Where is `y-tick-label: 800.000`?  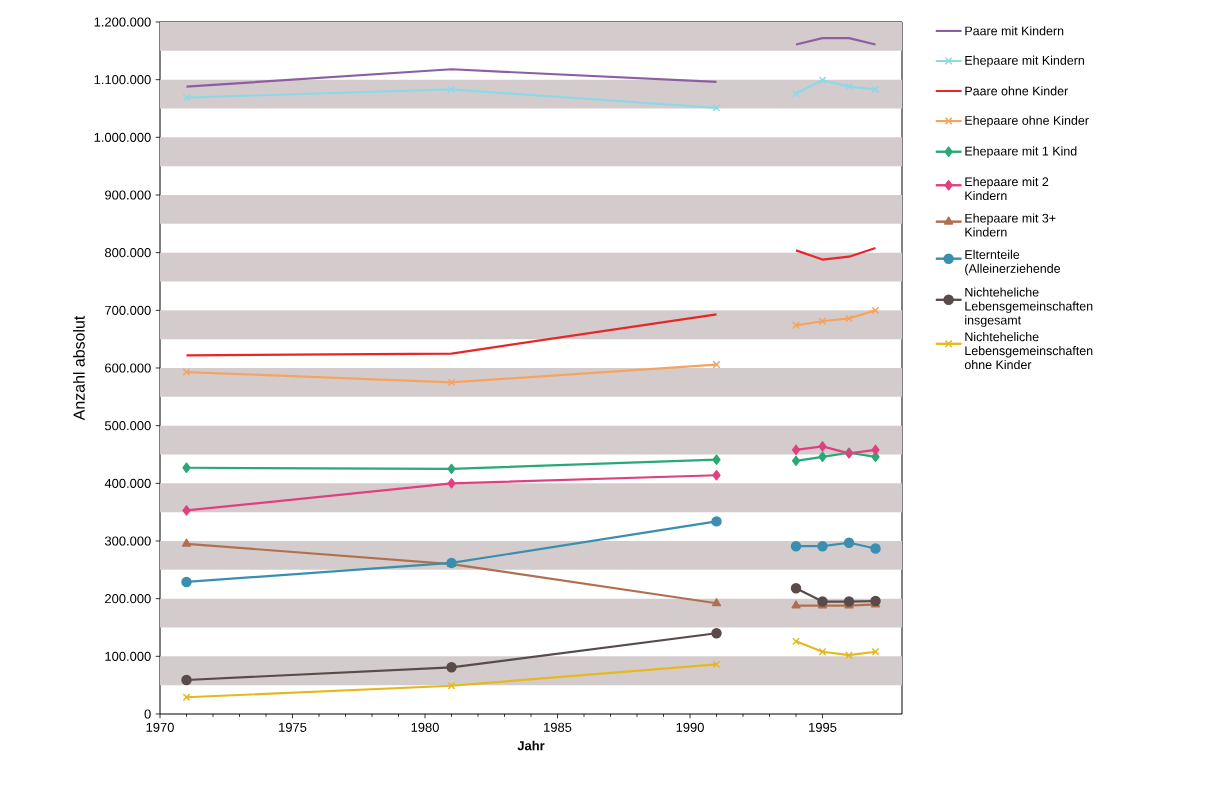 y-tick-label: 800.000 is located at coordinates (127, 253).